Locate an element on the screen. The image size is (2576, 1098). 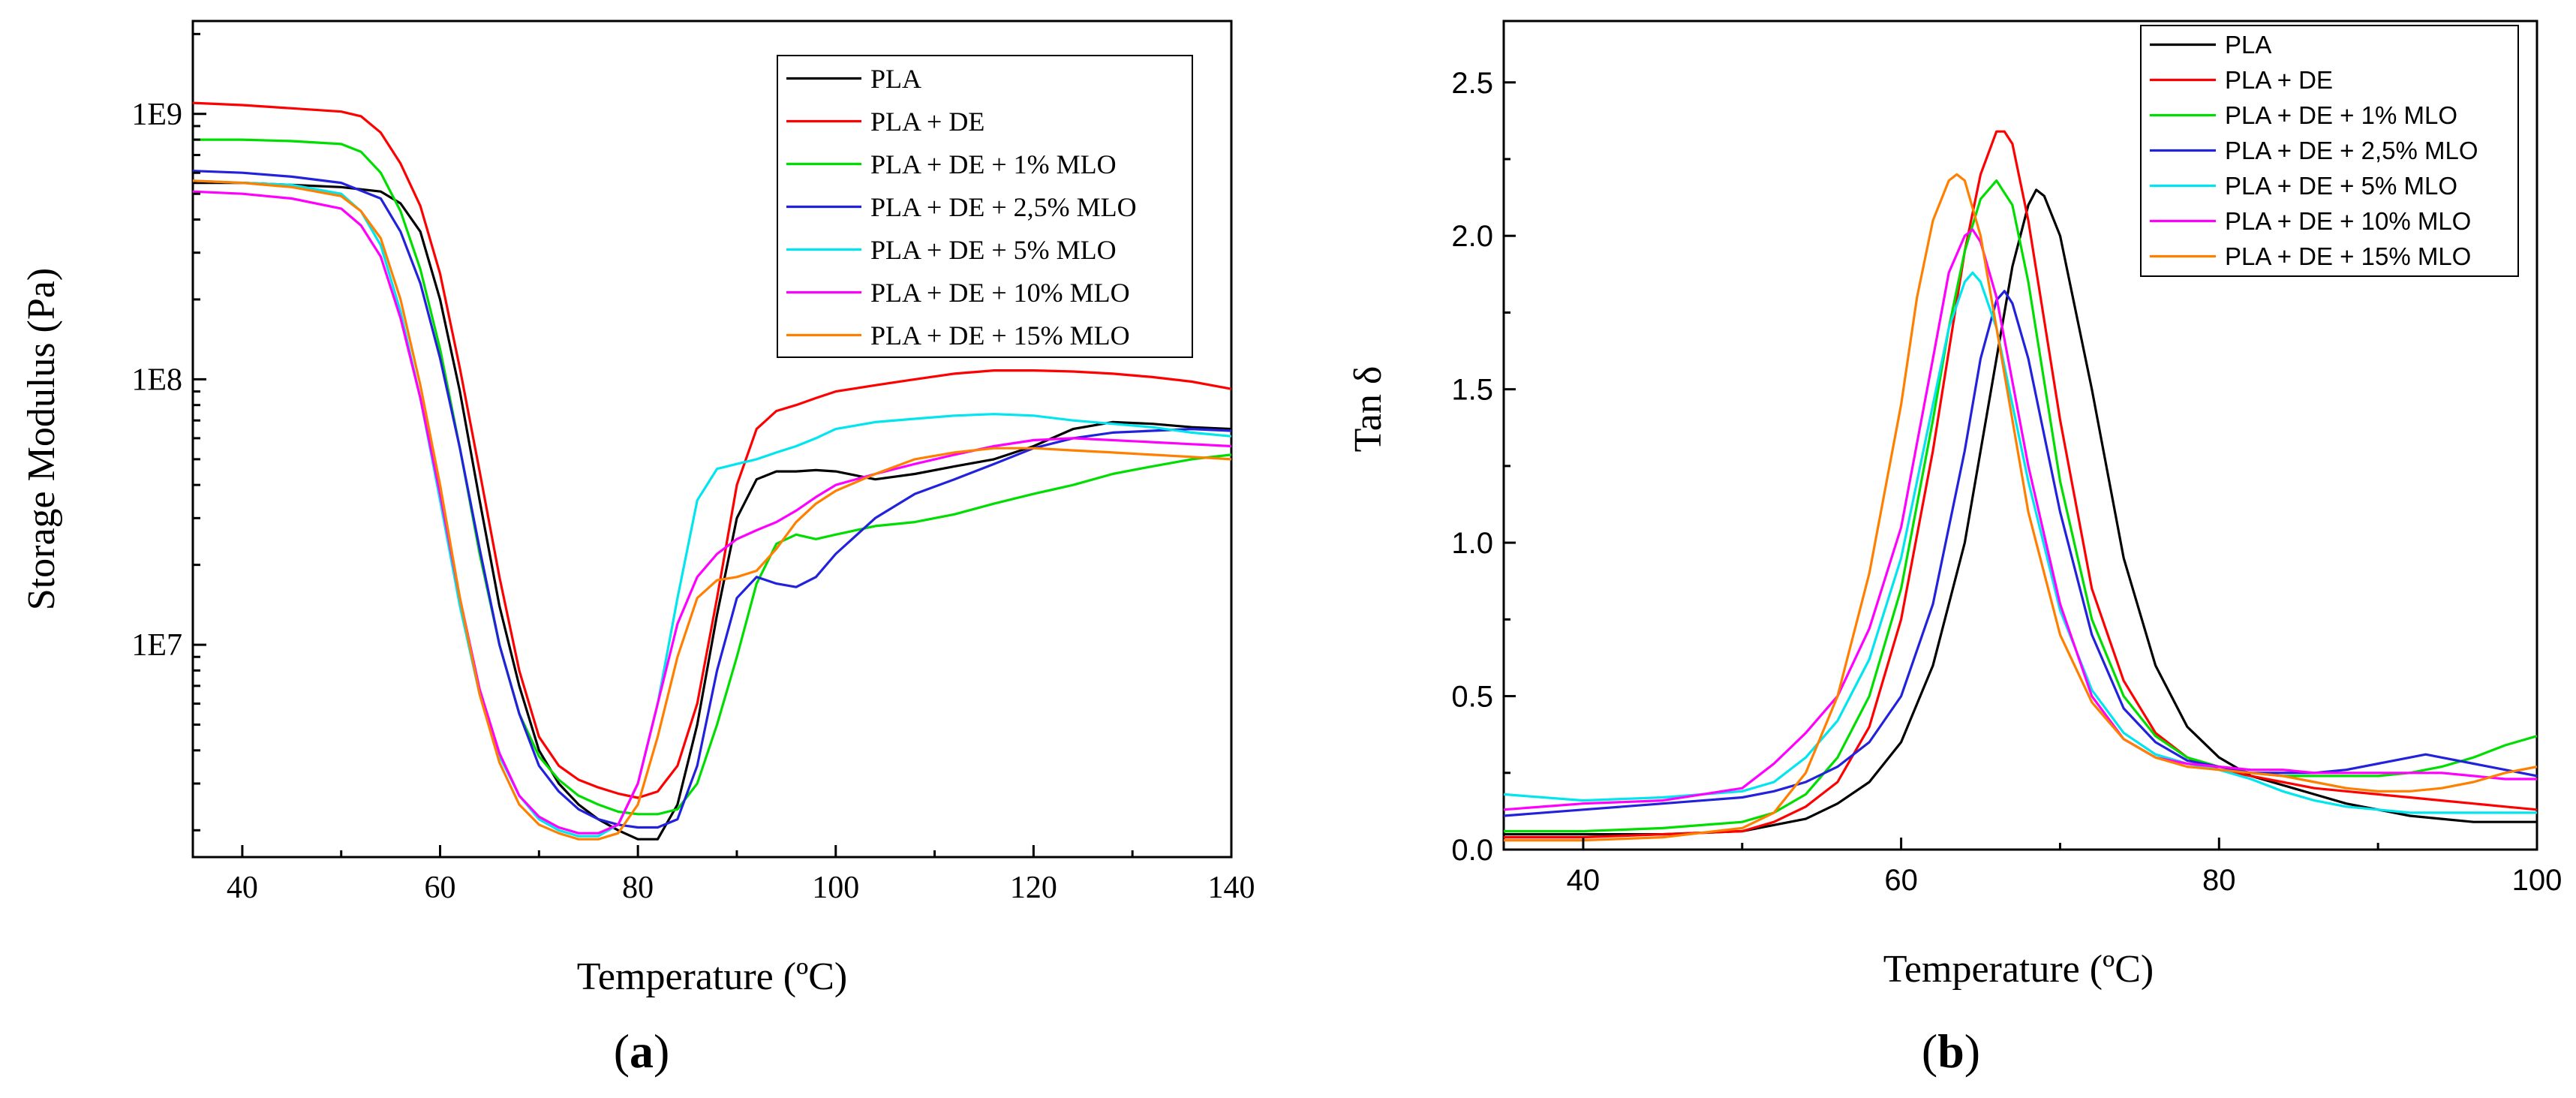
panel-b-caption: (b) is located at coordinates (1951, 1051).